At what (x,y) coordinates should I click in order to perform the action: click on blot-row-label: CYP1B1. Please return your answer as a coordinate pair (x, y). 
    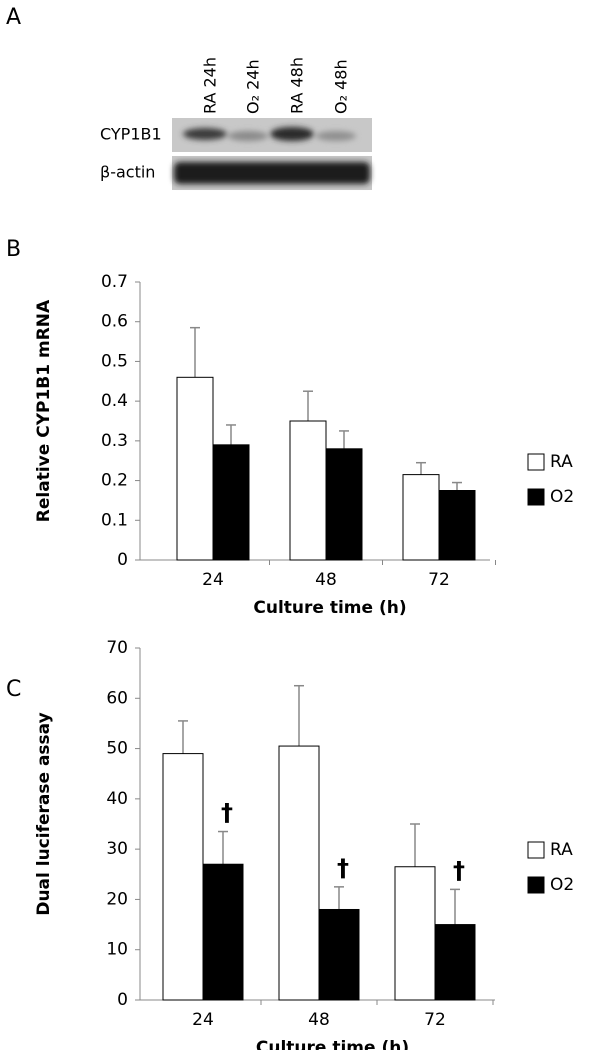
    Looking at the image, I should click on (131, 134).